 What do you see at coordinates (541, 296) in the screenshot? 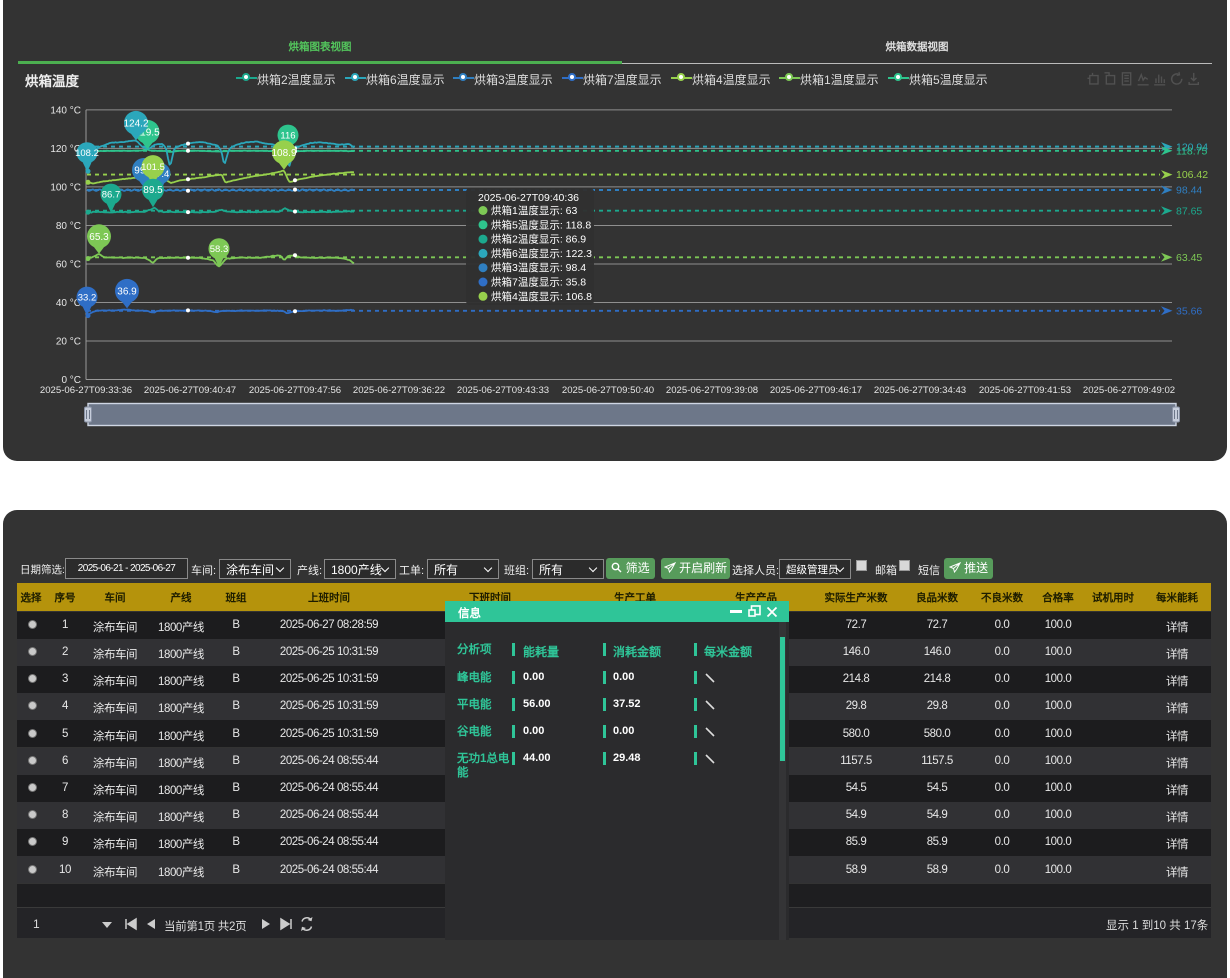
I see `svg-text: 烘箱4温度显示: 106.8` at bounding box center [541, 296].